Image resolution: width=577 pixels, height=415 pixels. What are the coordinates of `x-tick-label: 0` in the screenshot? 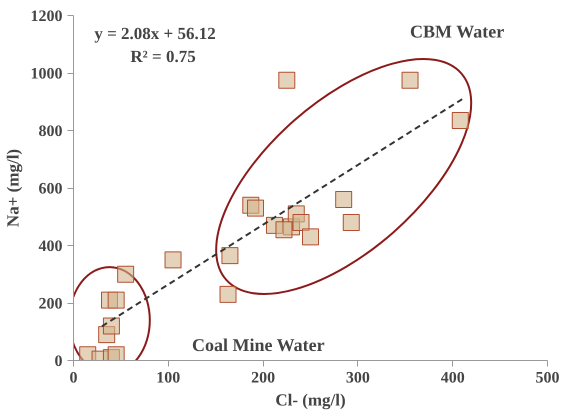 It's located at (74, 378).